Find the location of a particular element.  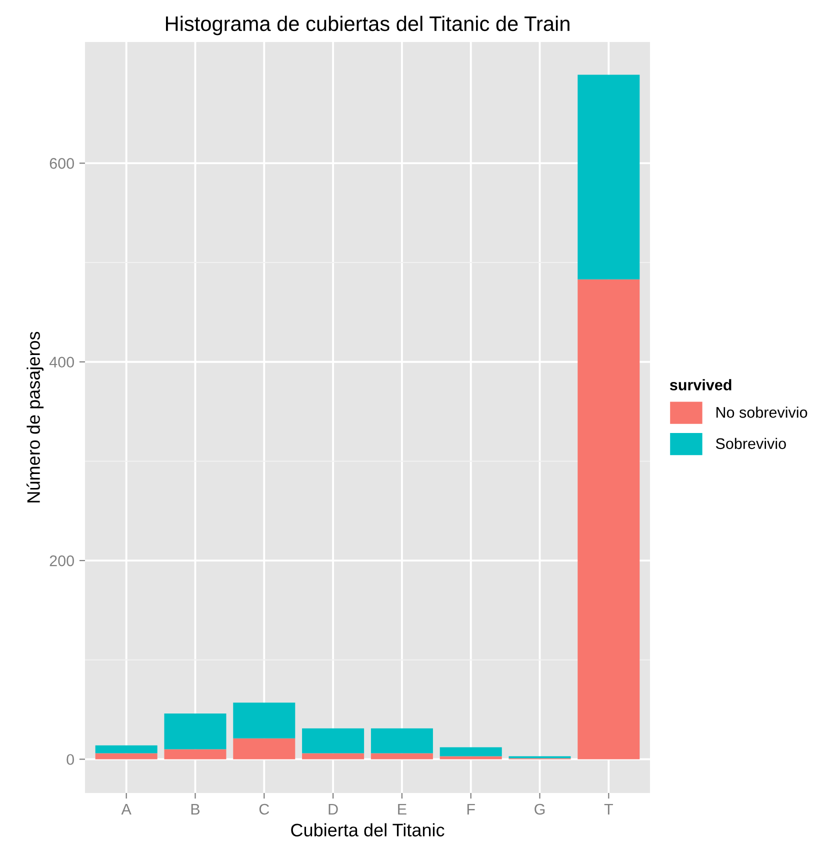

y-tick-label: 0 is located at coordinates (70, 759).